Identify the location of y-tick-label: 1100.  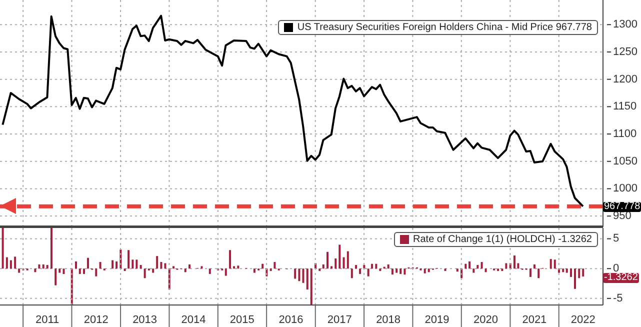
(625, 134).